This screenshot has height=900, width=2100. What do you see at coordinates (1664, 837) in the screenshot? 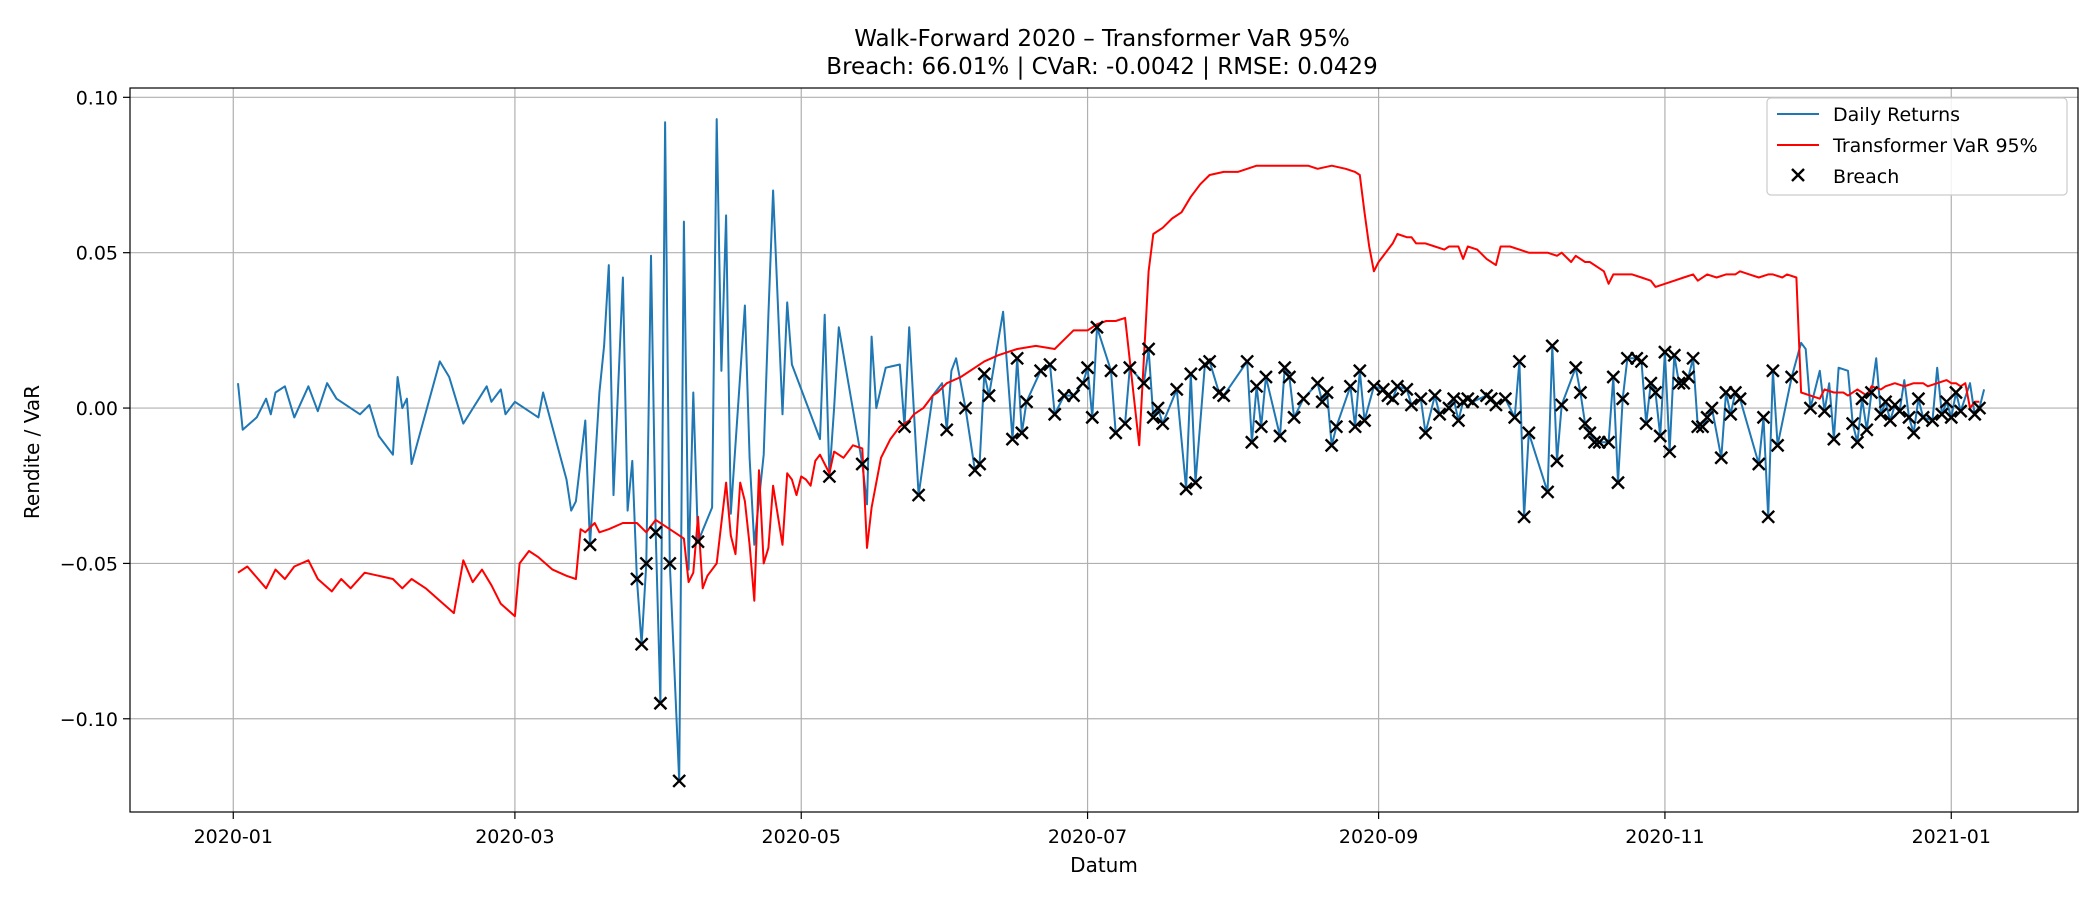
I see `x-tick-label: 2020-11` at bounding box center [1664, 837].